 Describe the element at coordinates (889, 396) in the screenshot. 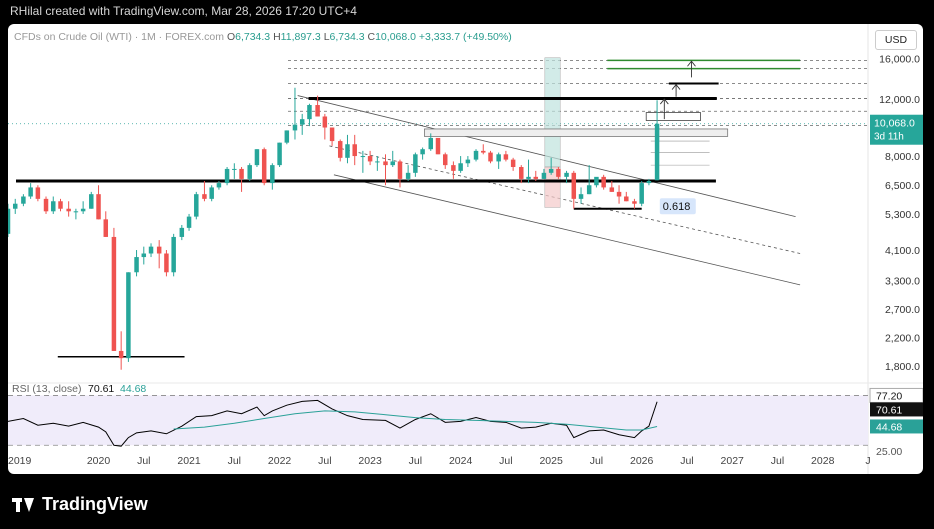

I see `rsi-axis-badge-text: 77.20` at that location.